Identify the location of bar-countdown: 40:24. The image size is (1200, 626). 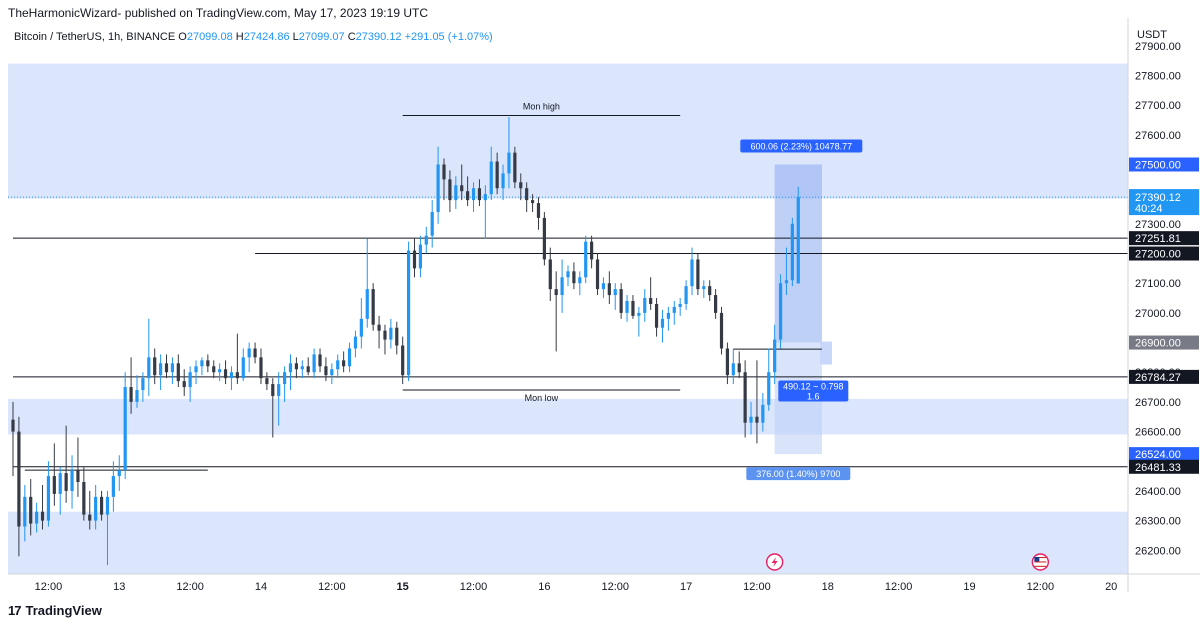
(1149, 209).